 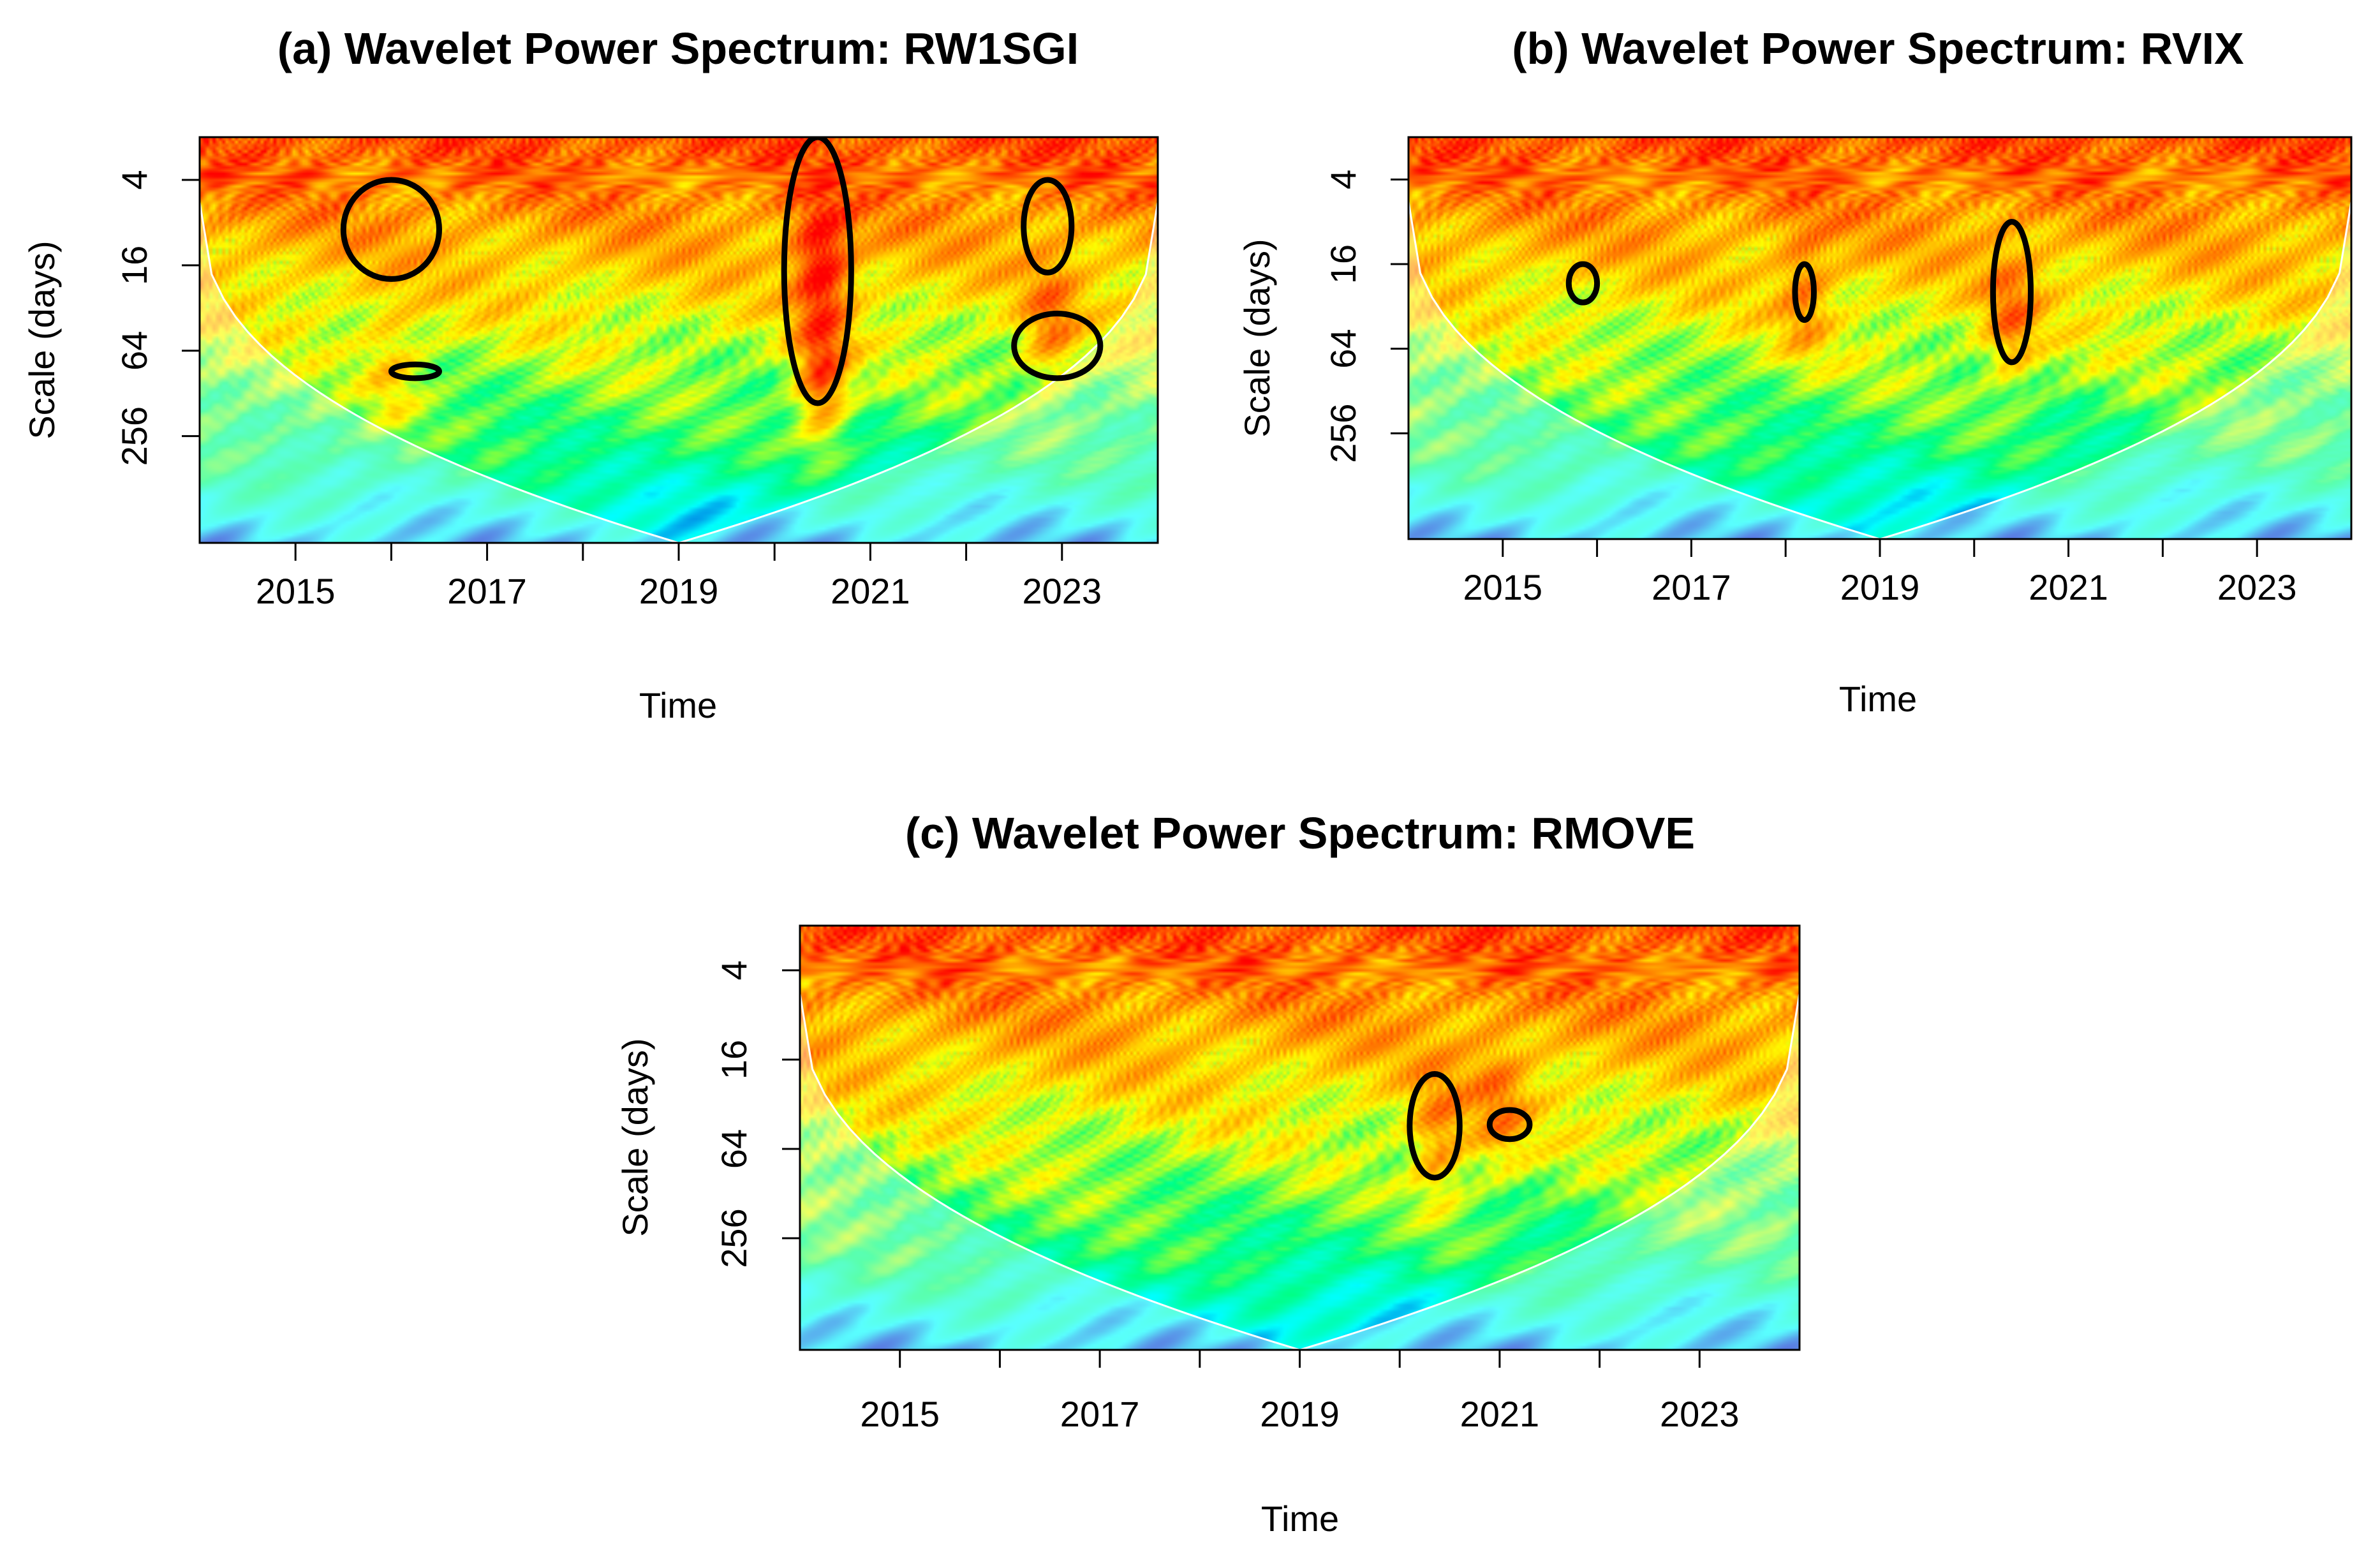 I want to click on panel-b-axes: 2015 2017 2019 2021 2023 4 16 64 256, so click(x=1838, y=372).